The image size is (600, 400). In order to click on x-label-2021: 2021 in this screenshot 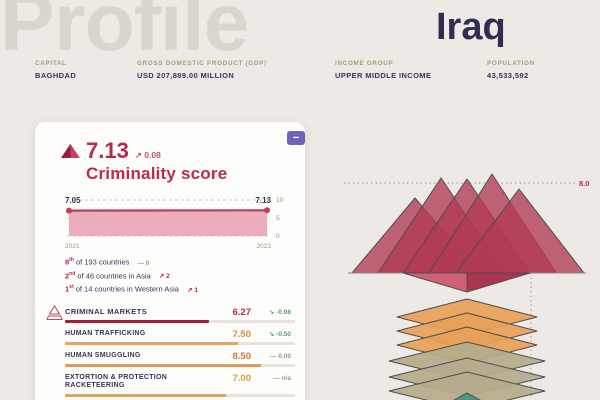, I will do `click(72, 246)`.